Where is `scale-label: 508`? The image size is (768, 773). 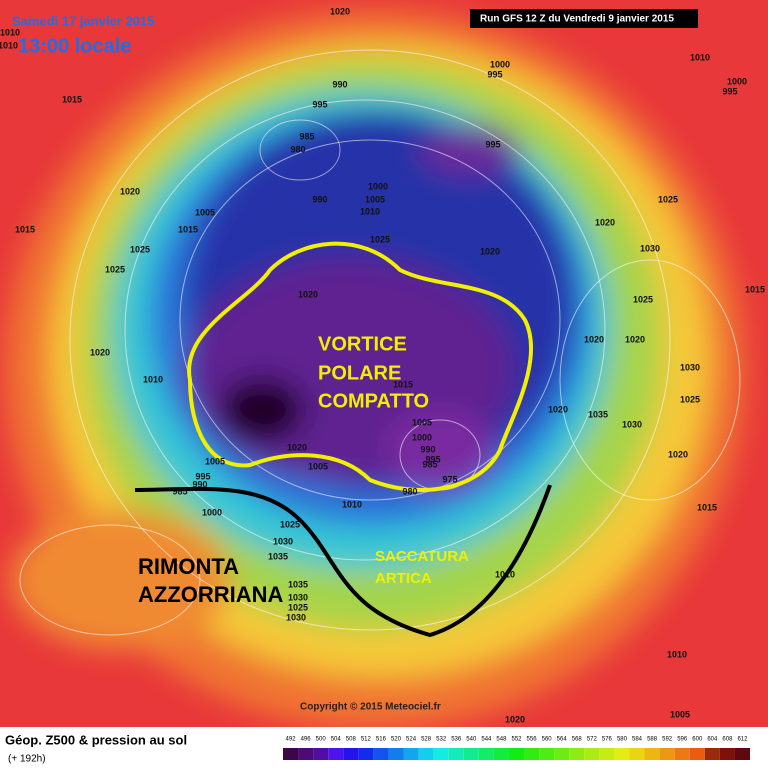
scale-label: 508 is located at coordinates (351, 740).